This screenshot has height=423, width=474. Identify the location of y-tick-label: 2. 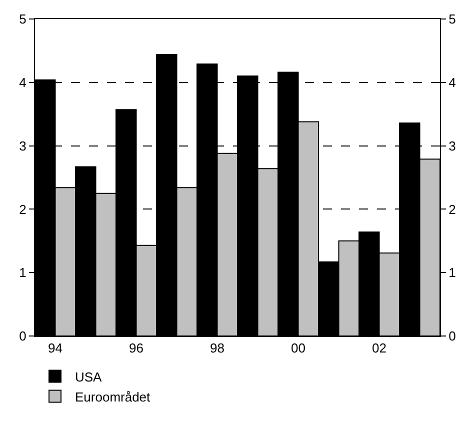
(22, 209).